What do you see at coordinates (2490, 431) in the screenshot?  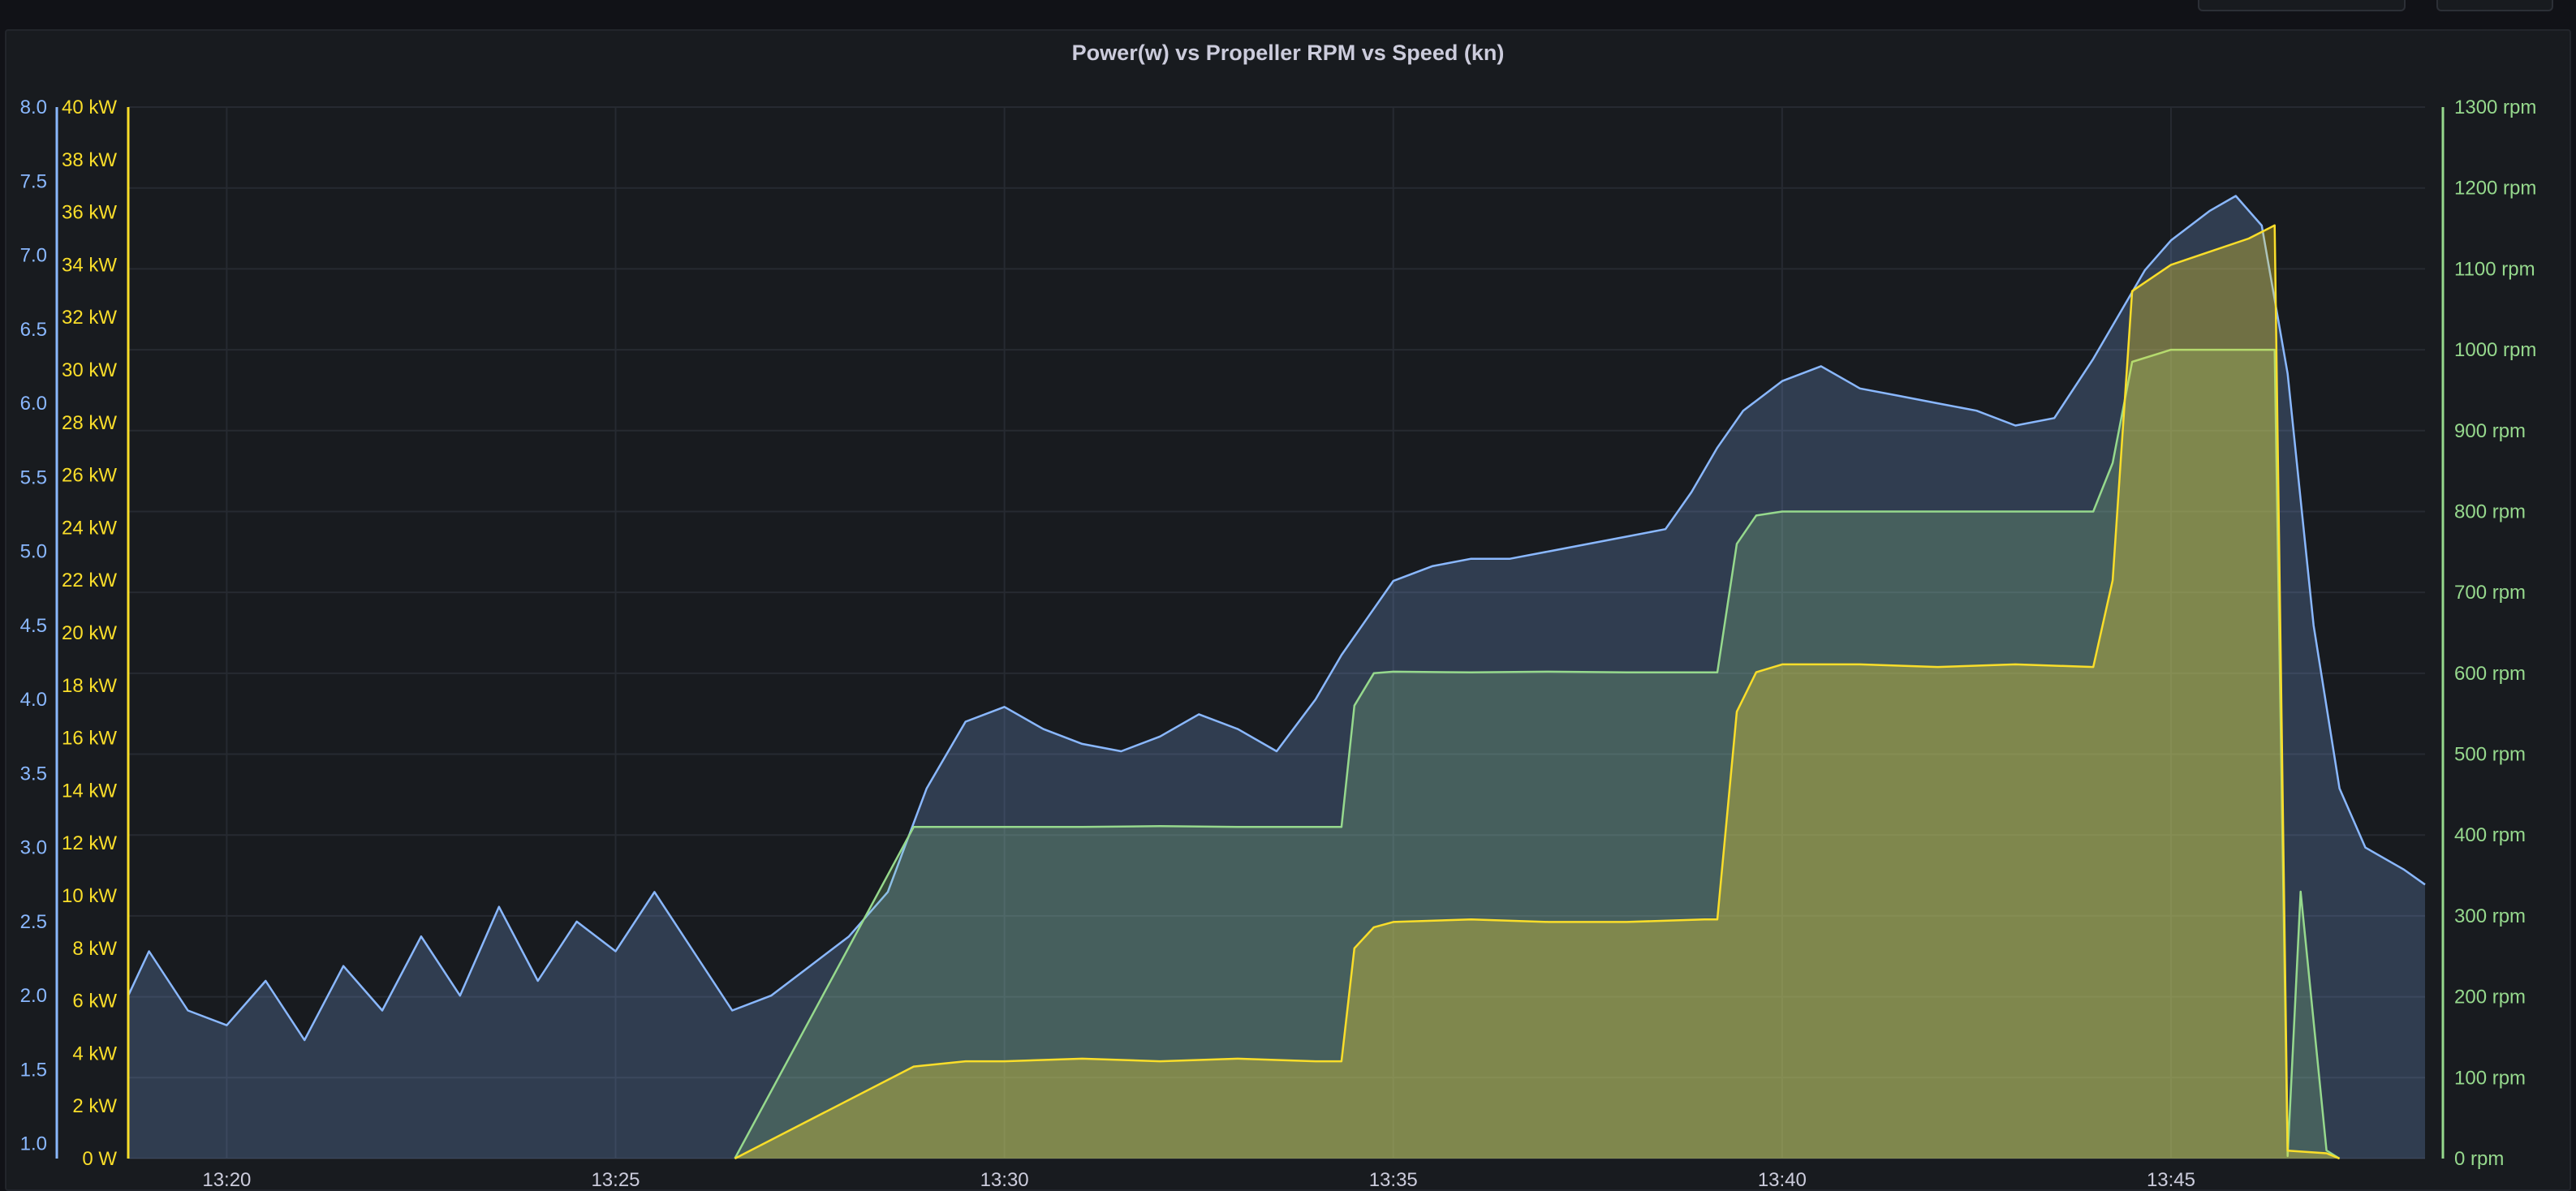 I see `rpm-tick-label: 900 rpm` at bounding box center [2490, 431].